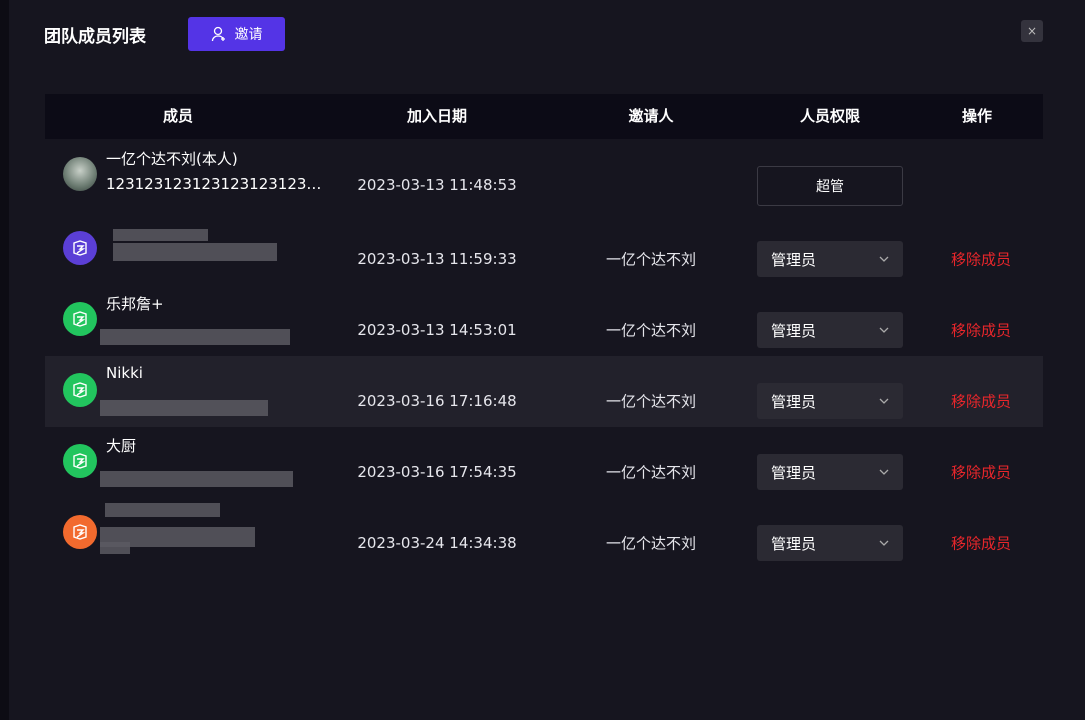 Image resolution: width=1085 pixels, height=720 pixels. I want to click on column-header: 操作, so click(977, 116).